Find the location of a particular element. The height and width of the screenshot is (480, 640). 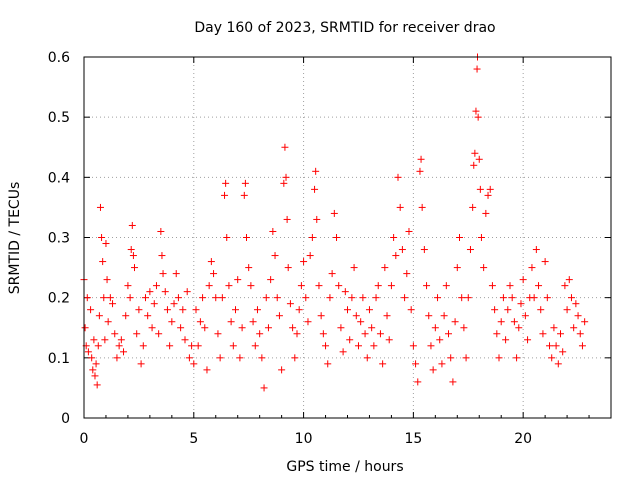

x-tick-label: 20 is located at coordinates (523, 439).